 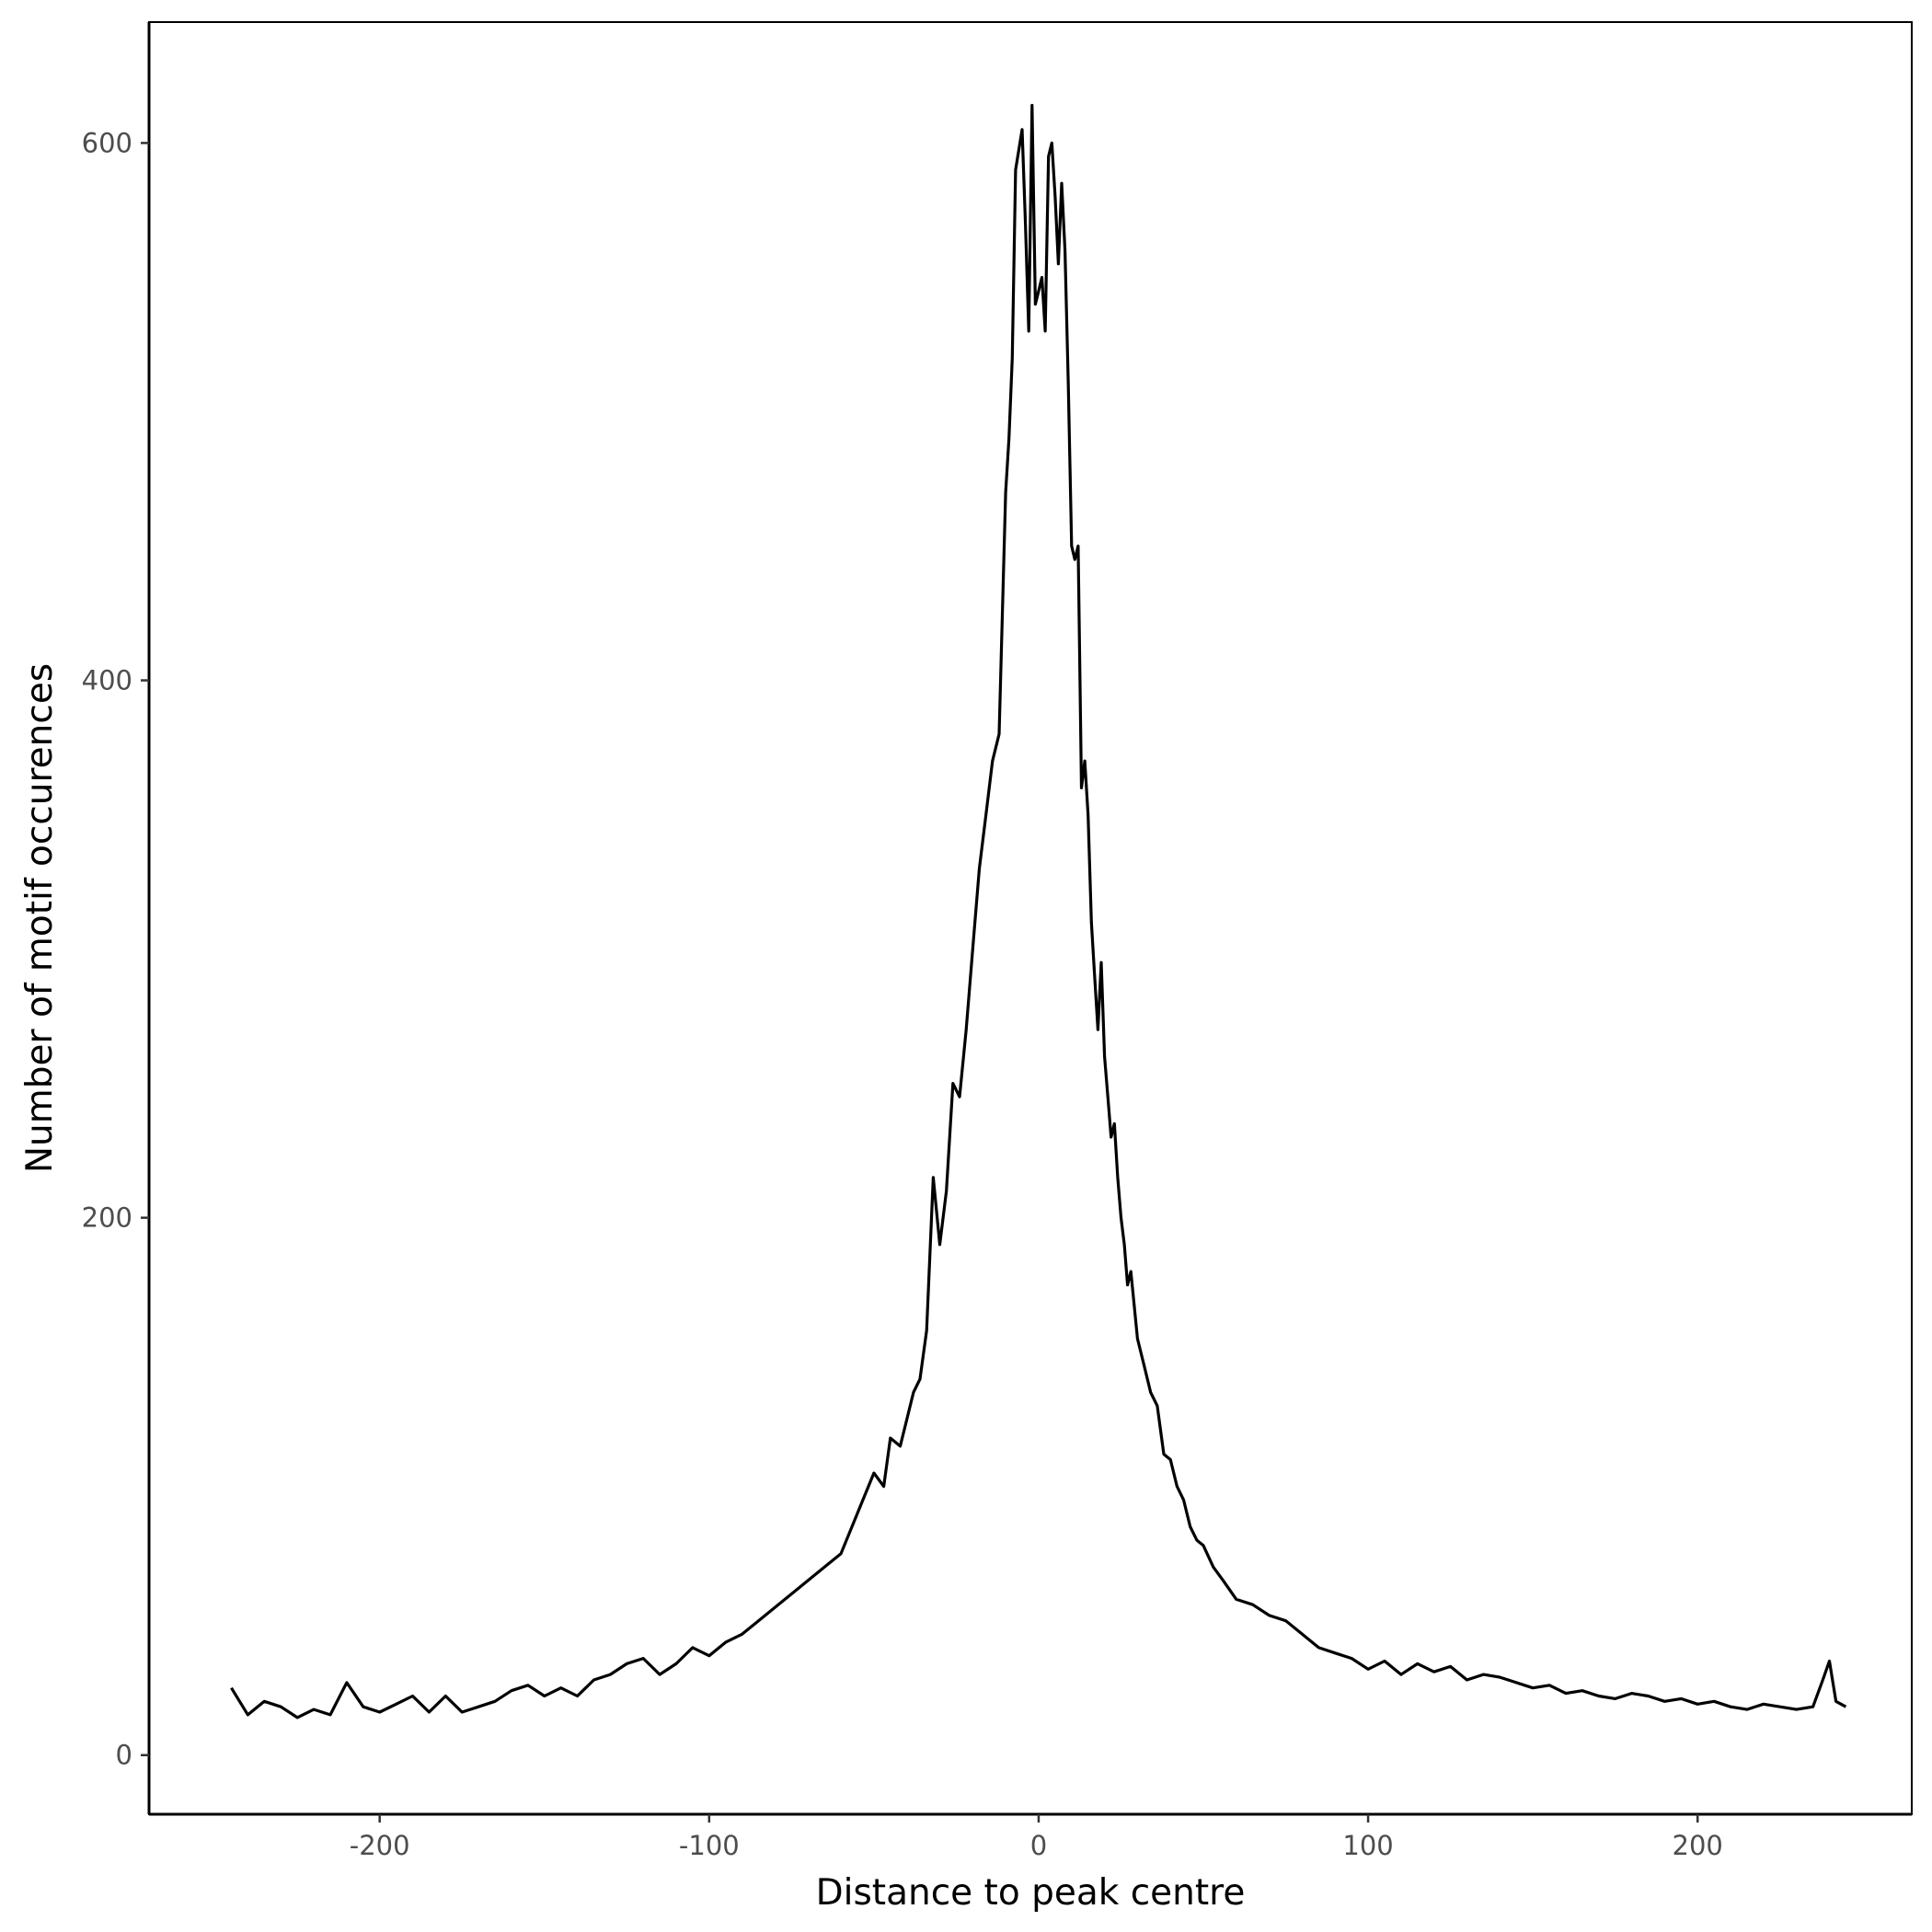 I want to click on x-axis-title: Distance to peak centre, so click(x=1031, y=1893).